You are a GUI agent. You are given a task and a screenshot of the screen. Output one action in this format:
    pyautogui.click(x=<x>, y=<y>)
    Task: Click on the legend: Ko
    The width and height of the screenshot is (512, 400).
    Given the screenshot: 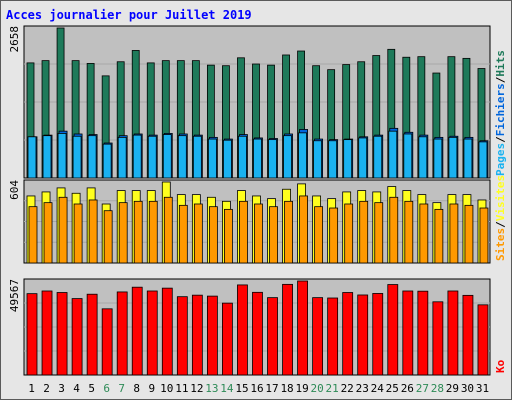 What is the action you would take?
    pyautogui.click(x=500, y=366)
    